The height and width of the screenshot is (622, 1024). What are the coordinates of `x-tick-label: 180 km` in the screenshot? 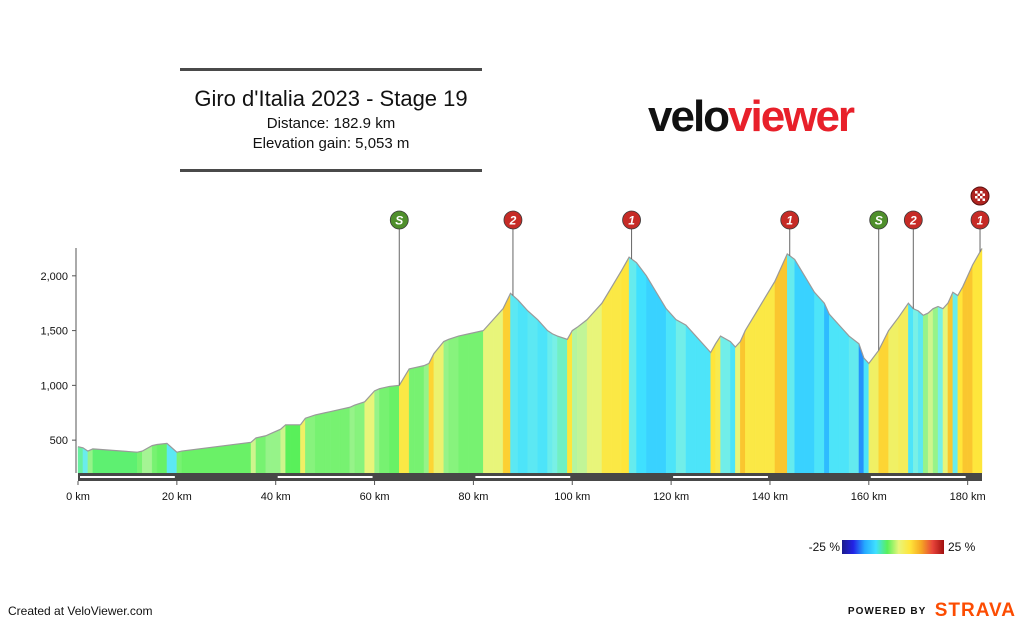 It's located at (968, 497).